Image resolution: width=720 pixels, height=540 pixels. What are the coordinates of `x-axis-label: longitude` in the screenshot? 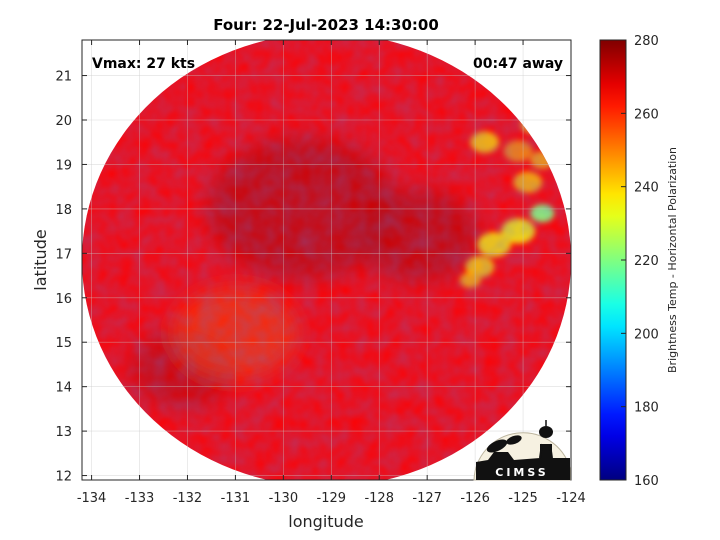 It's located at (325, 521).